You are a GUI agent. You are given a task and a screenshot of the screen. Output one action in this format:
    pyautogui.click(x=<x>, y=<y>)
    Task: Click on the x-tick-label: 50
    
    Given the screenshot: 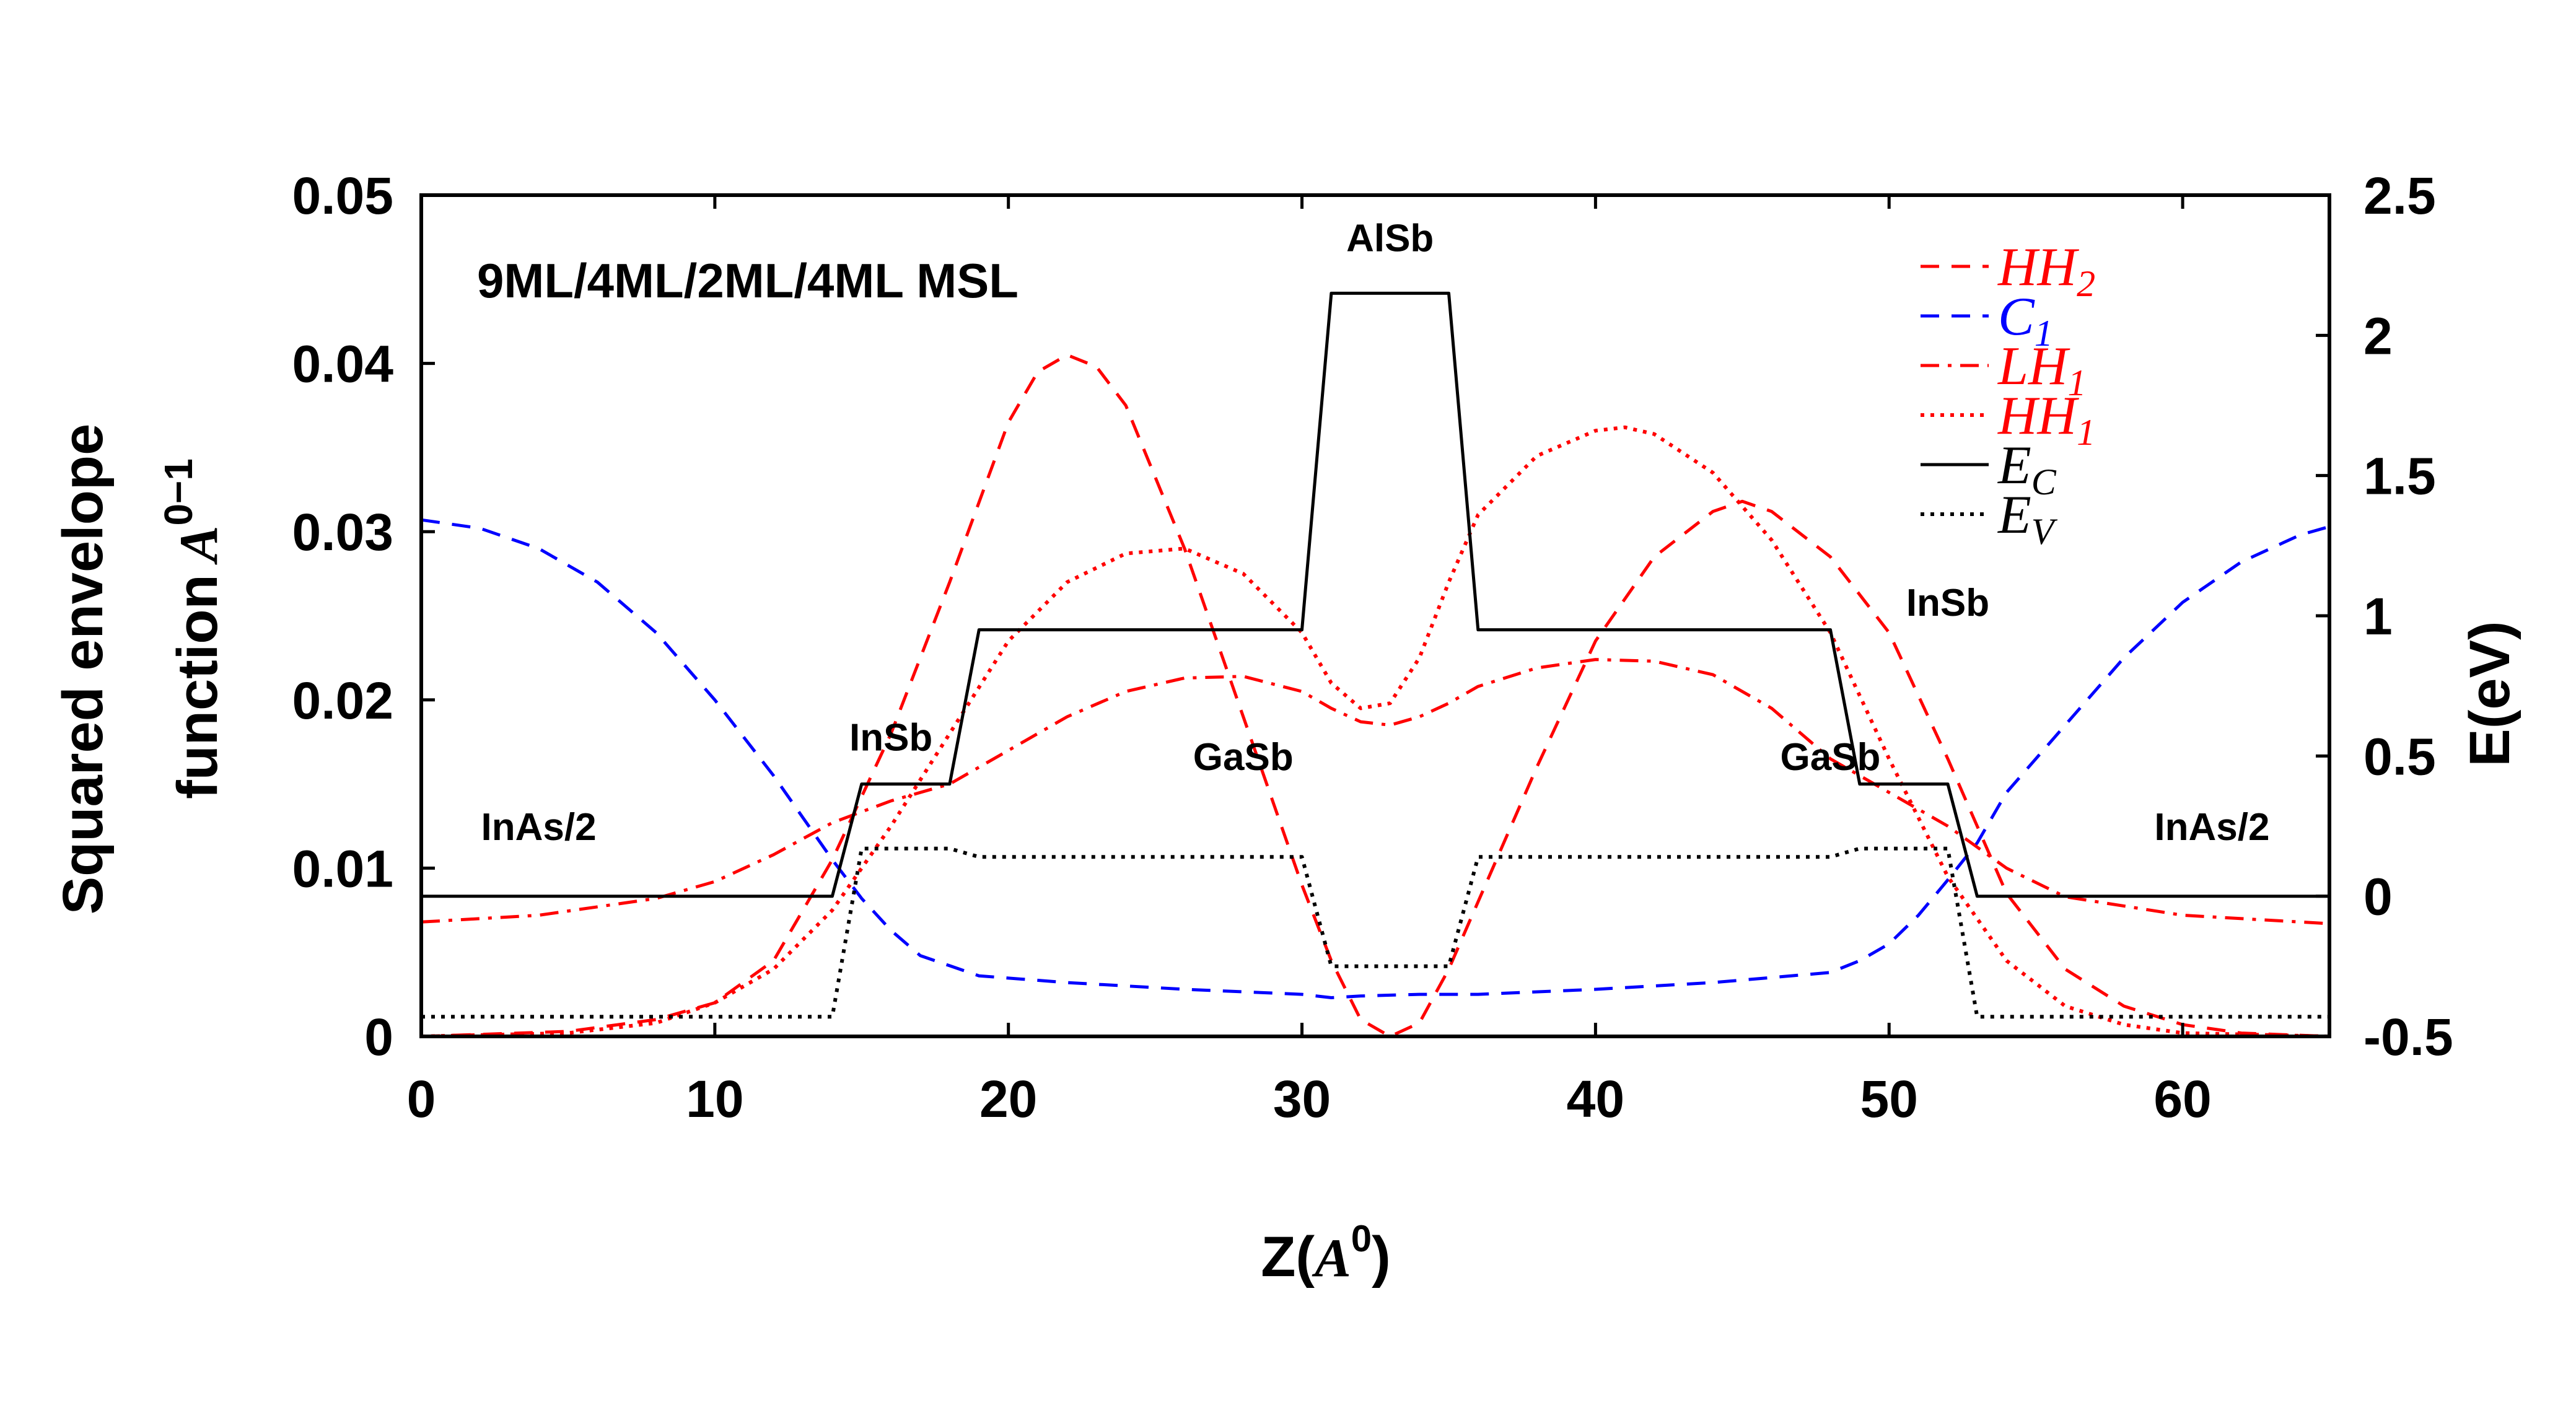 What is the action you would take?
    pyautogui.click(x=1889, y=1099)
    